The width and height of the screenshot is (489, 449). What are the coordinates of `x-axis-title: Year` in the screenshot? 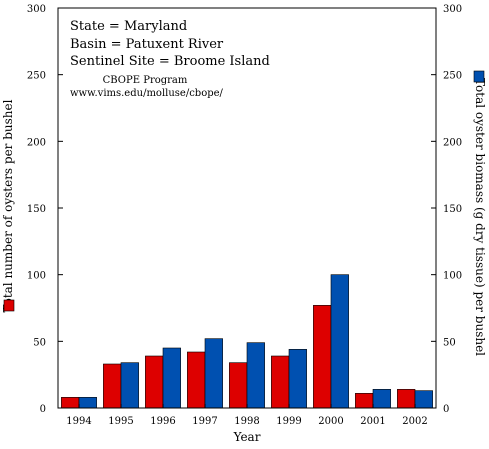 It's located at (247, 437).